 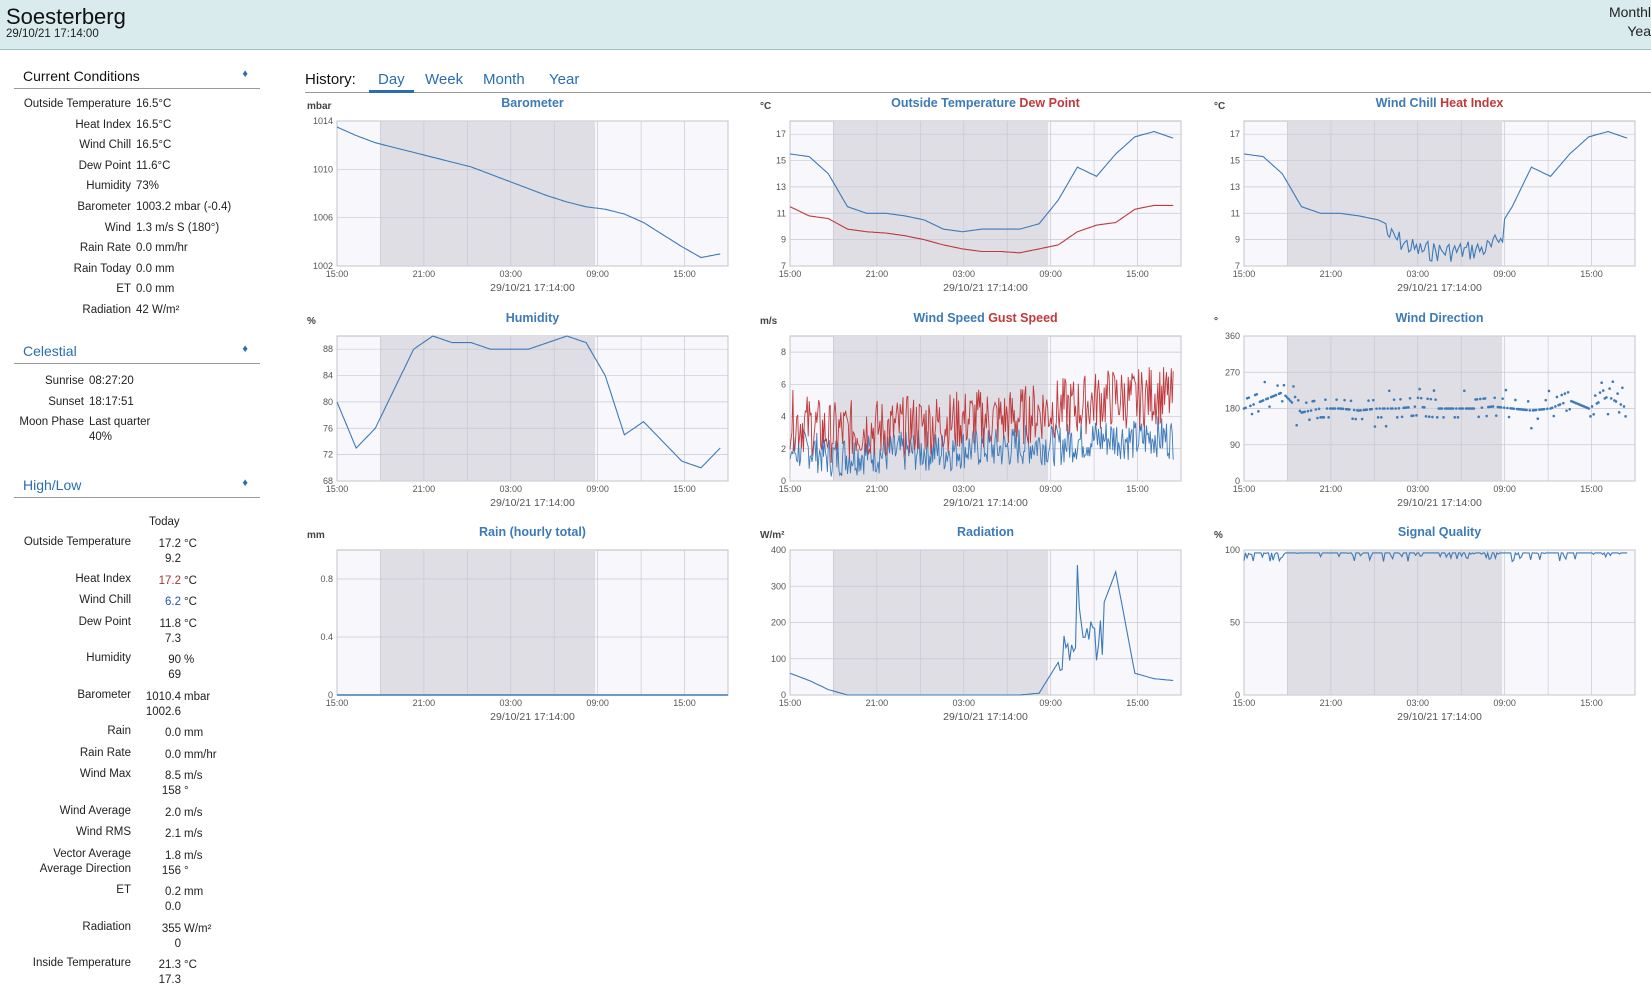 I want to click on highlow-high-value: 0.0, so click(x=173, y=733).